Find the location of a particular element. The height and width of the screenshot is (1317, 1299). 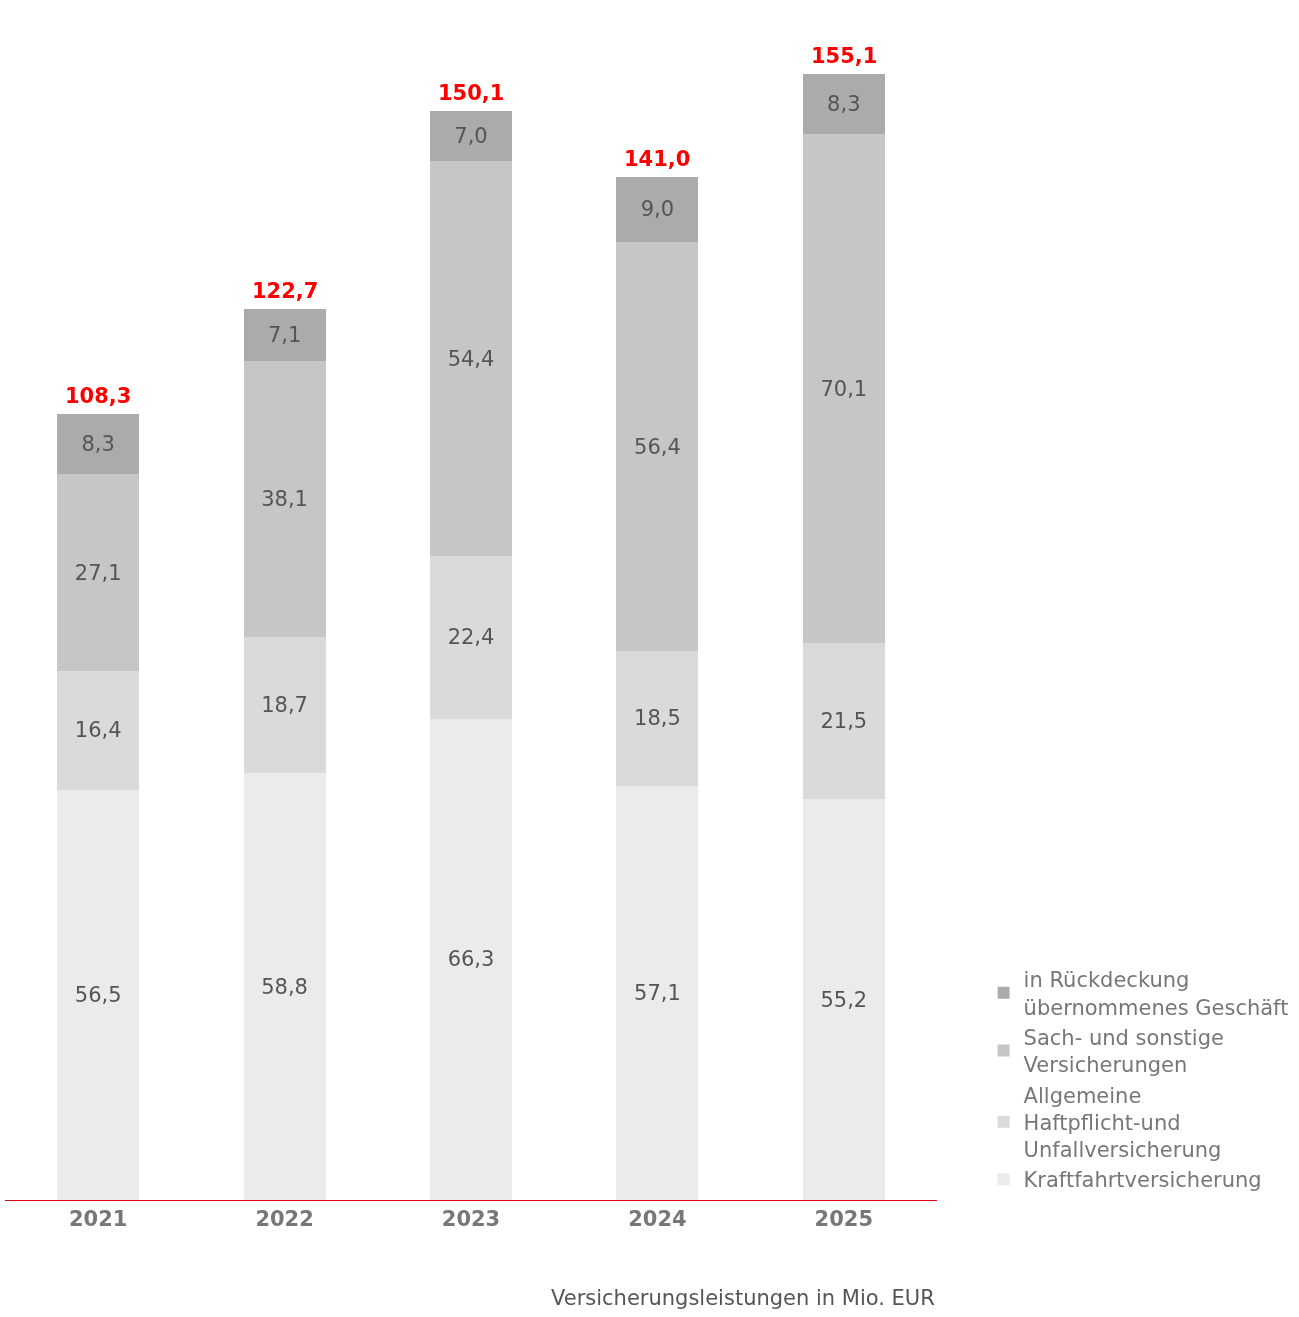

data-label: 9,0 is located at coordinates (657, 209).